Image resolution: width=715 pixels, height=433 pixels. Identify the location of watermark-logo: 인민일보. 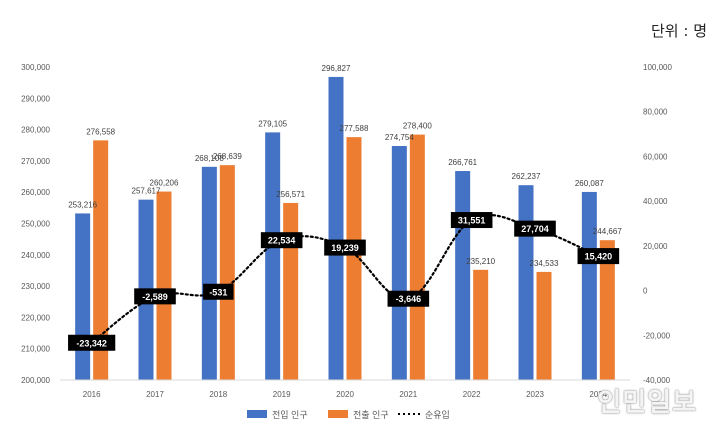
(647, 403).